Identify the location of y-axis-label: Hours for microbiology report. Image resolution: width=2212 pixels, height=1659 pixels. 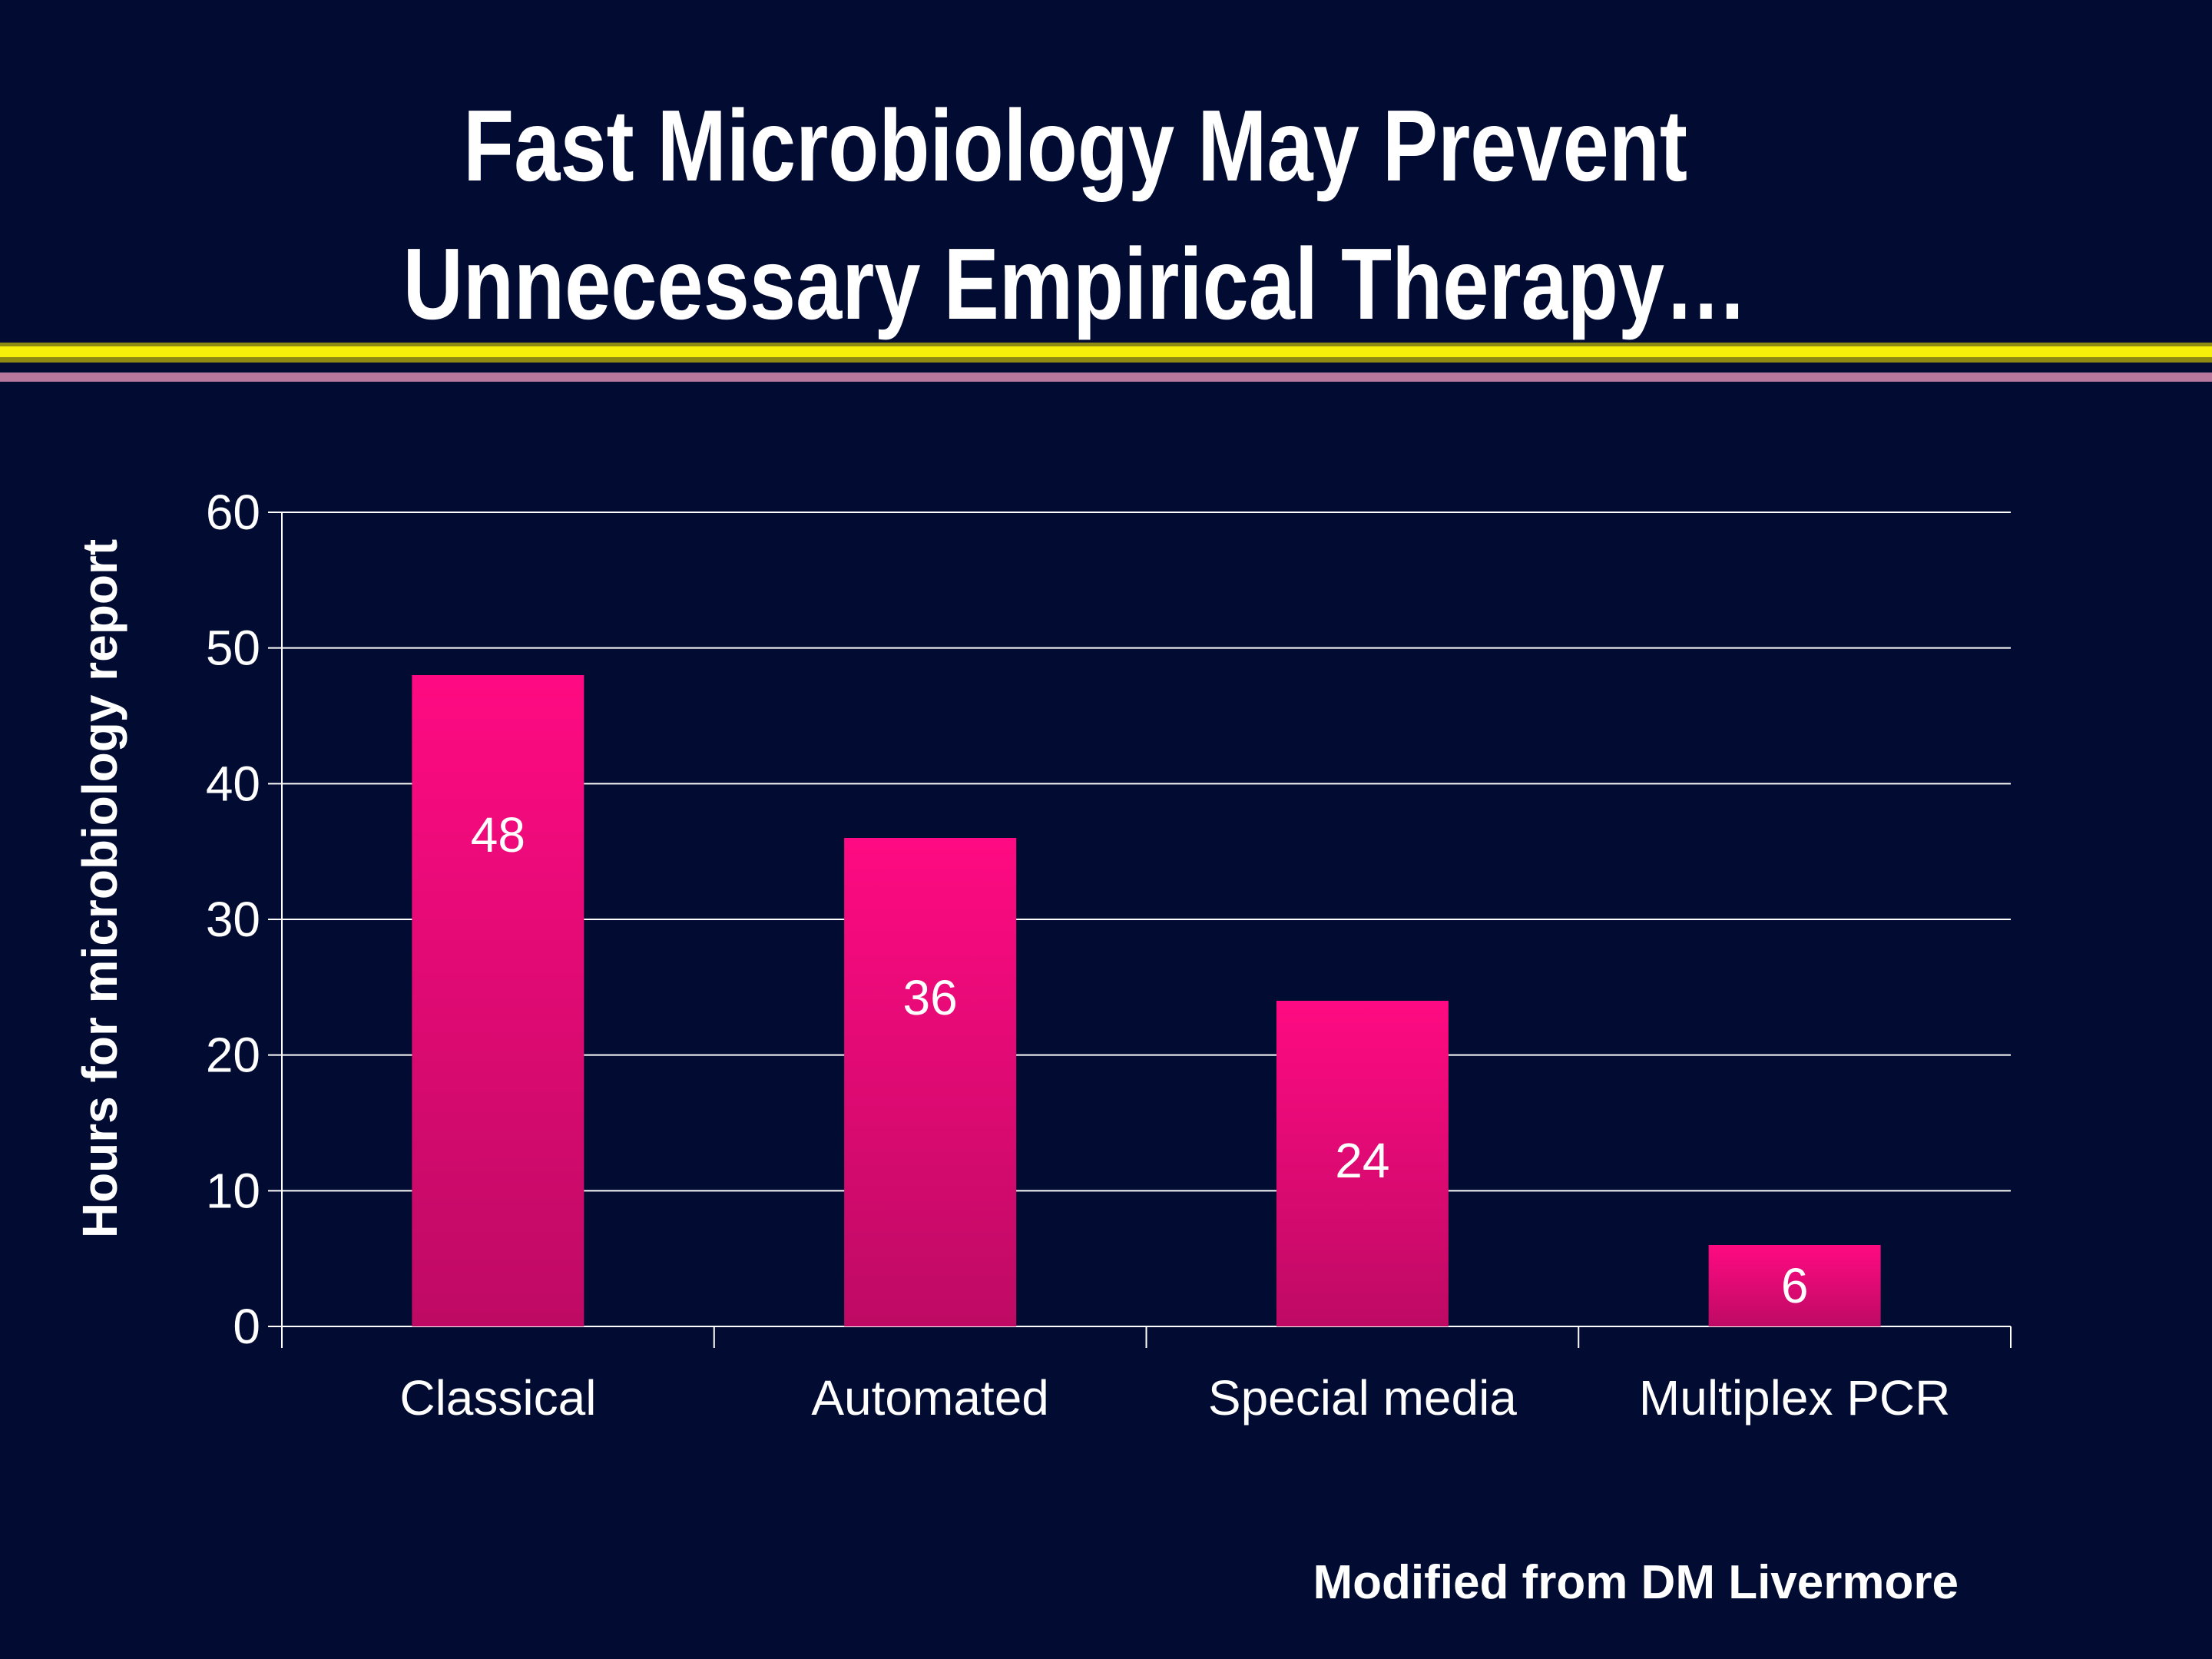
(99, 889).